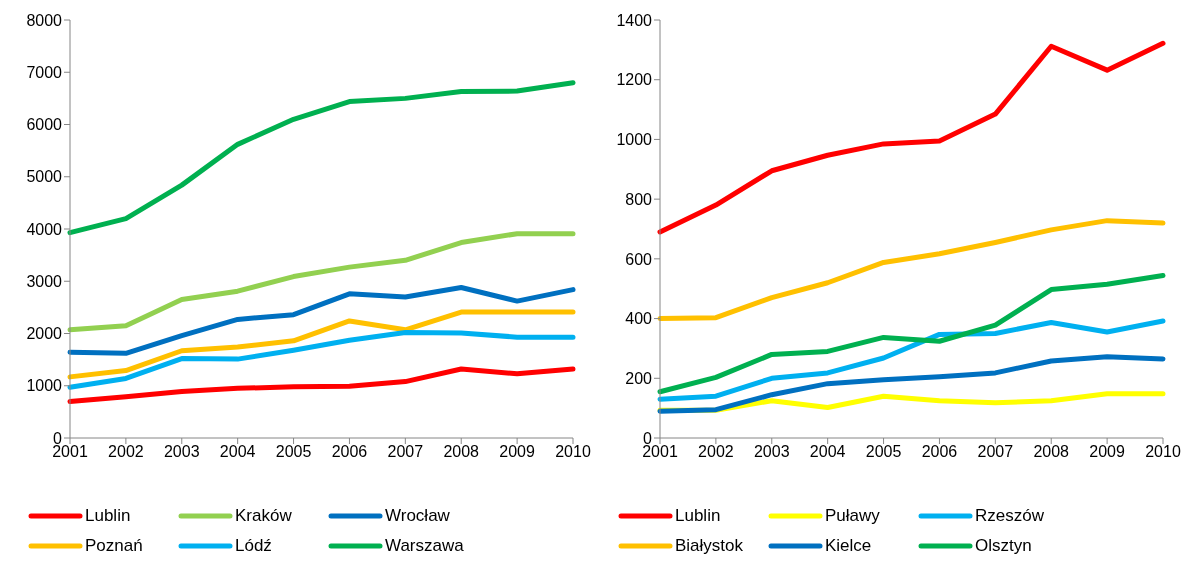 This screenshot has height=583, width=1189. What do you see at coordinates (634, 20) in the screenshot?
I see `y-tick-label: 1400` at bounding box center [634, 20].